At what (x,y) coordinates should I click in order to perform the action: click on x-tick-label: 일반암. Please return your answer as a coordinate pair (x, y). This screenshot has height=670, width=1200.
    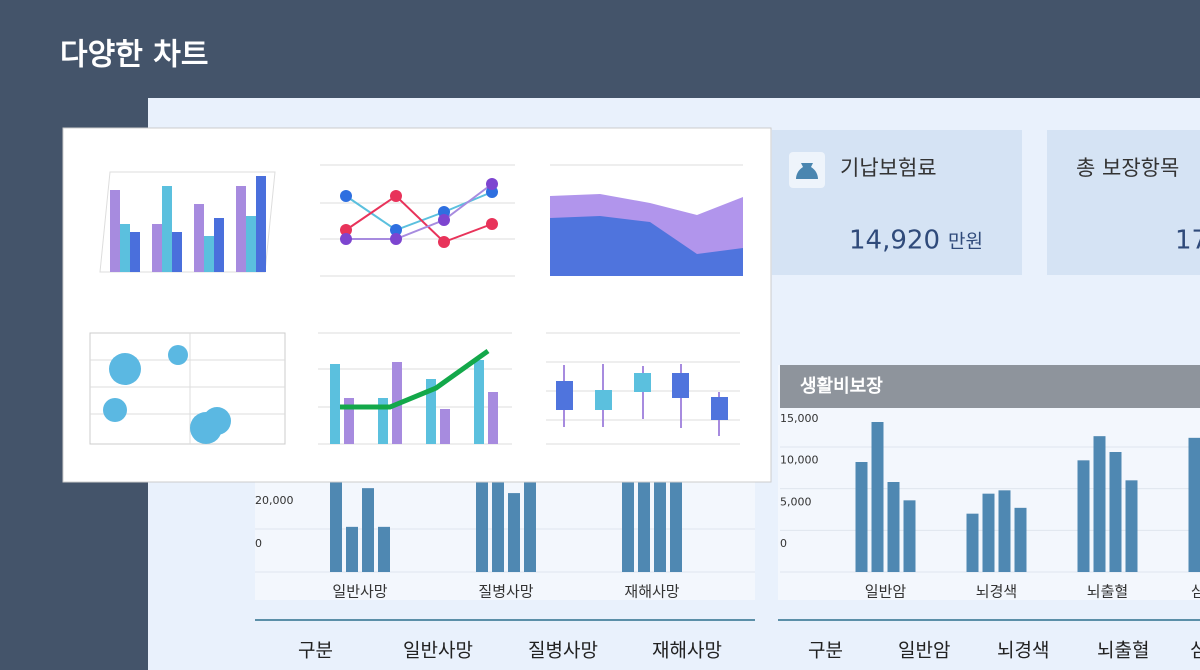
    Looking at the image, I should click on (886, 592).